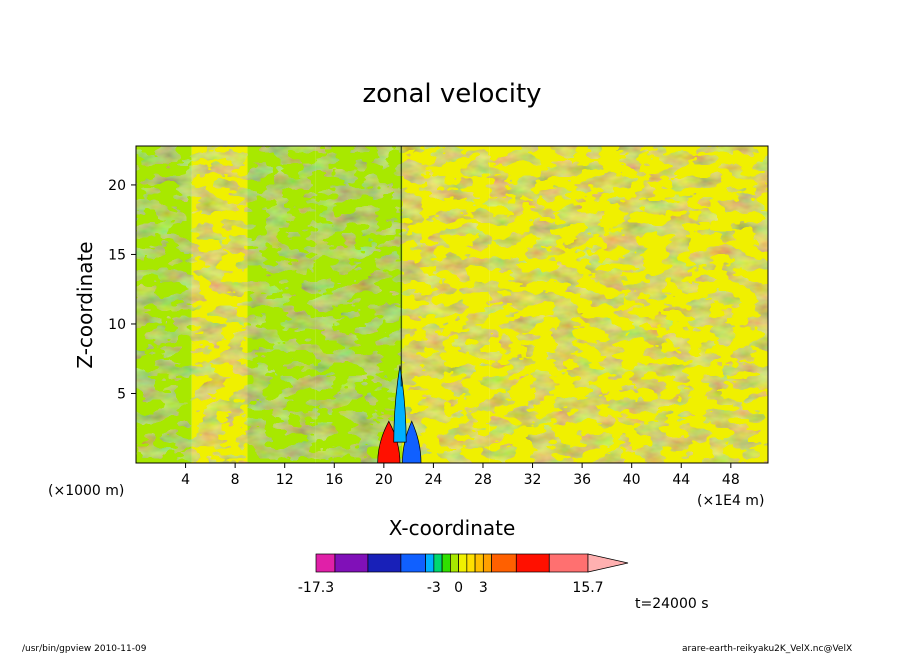 This screenshot has width=904, height=654. What do you see at coordinates (285, 480) in the screenshot?
I see `x-tick-label-2: 12` at bounding box center [285, 480].